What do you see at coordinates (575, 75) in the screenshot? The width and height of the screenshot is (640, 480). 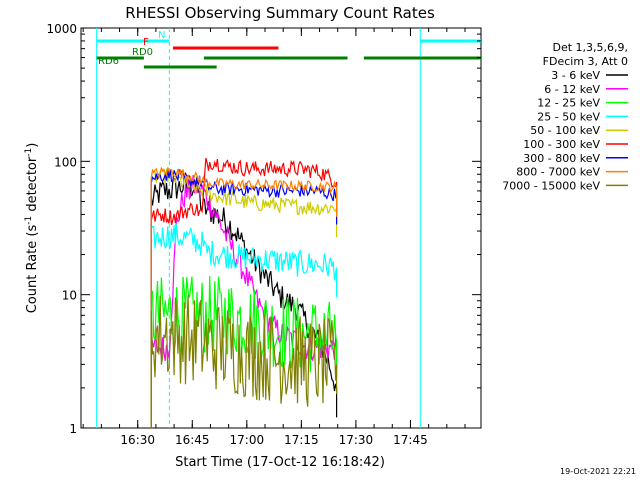 I see `legend-label-0: 3 - 6 keV` at bounding box center [575, 75].